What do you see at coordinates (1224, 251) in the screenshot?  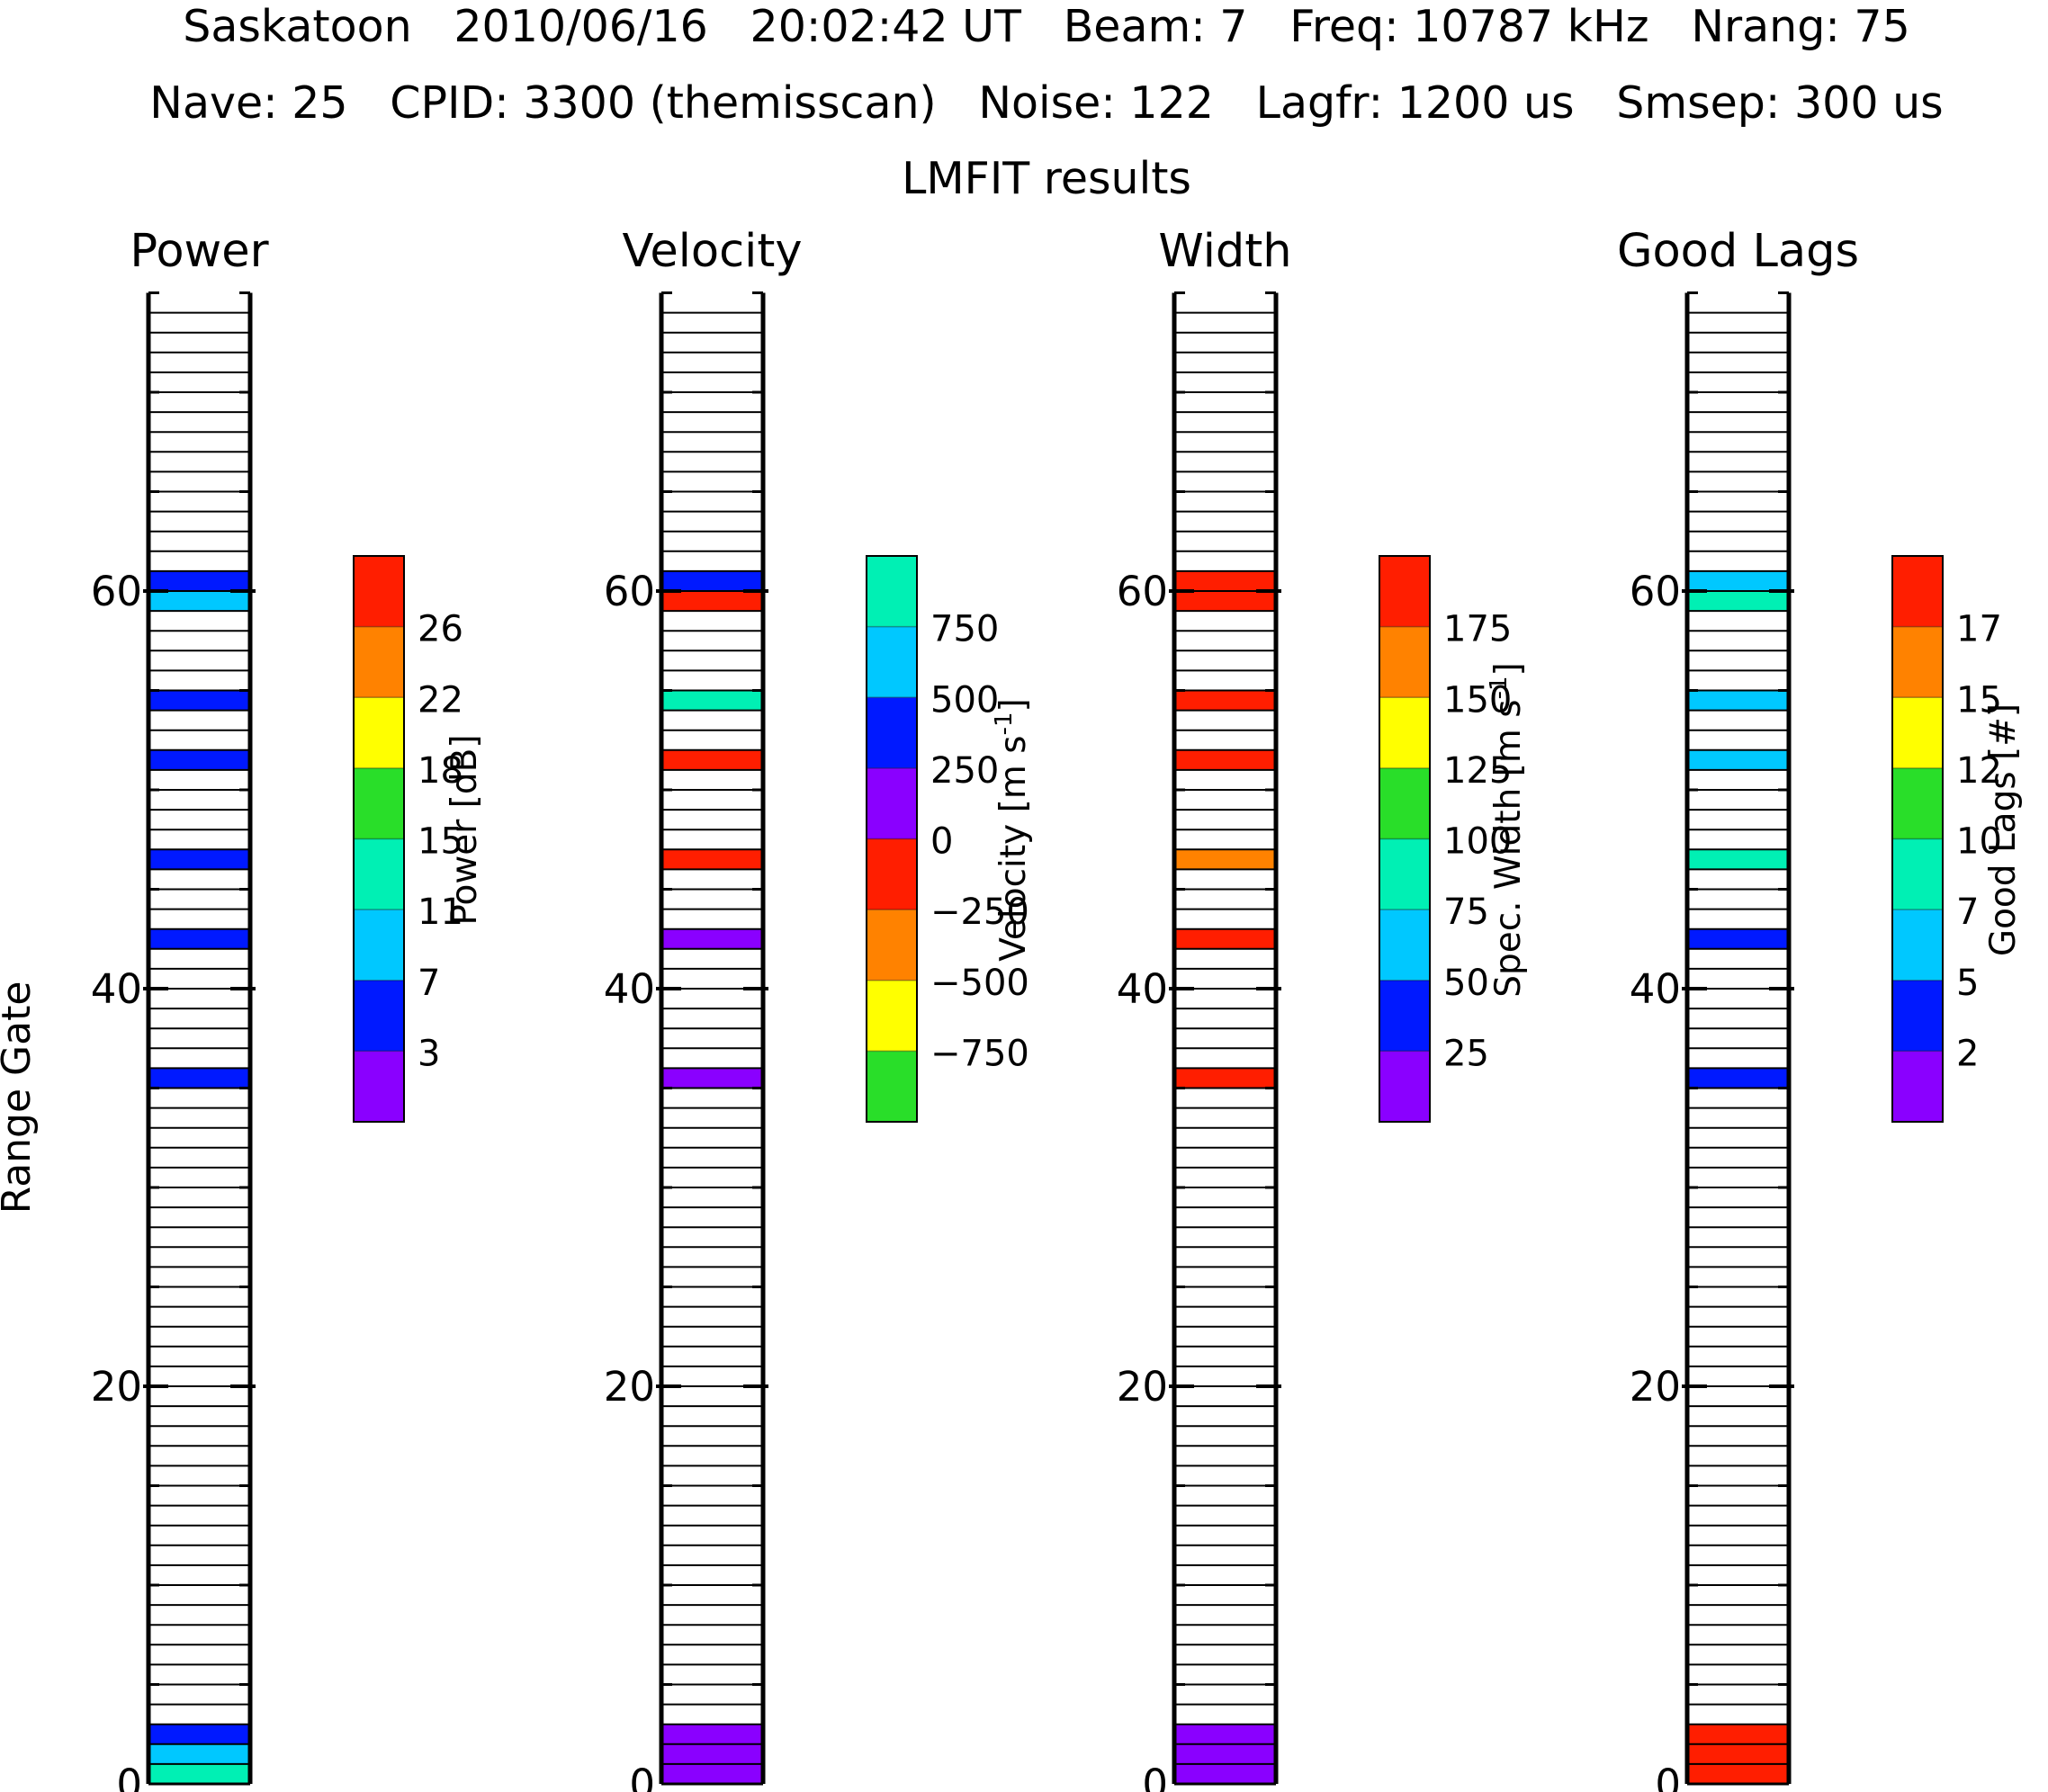 I see `panel-title-width: Width` at bounding box center [1224, 251].